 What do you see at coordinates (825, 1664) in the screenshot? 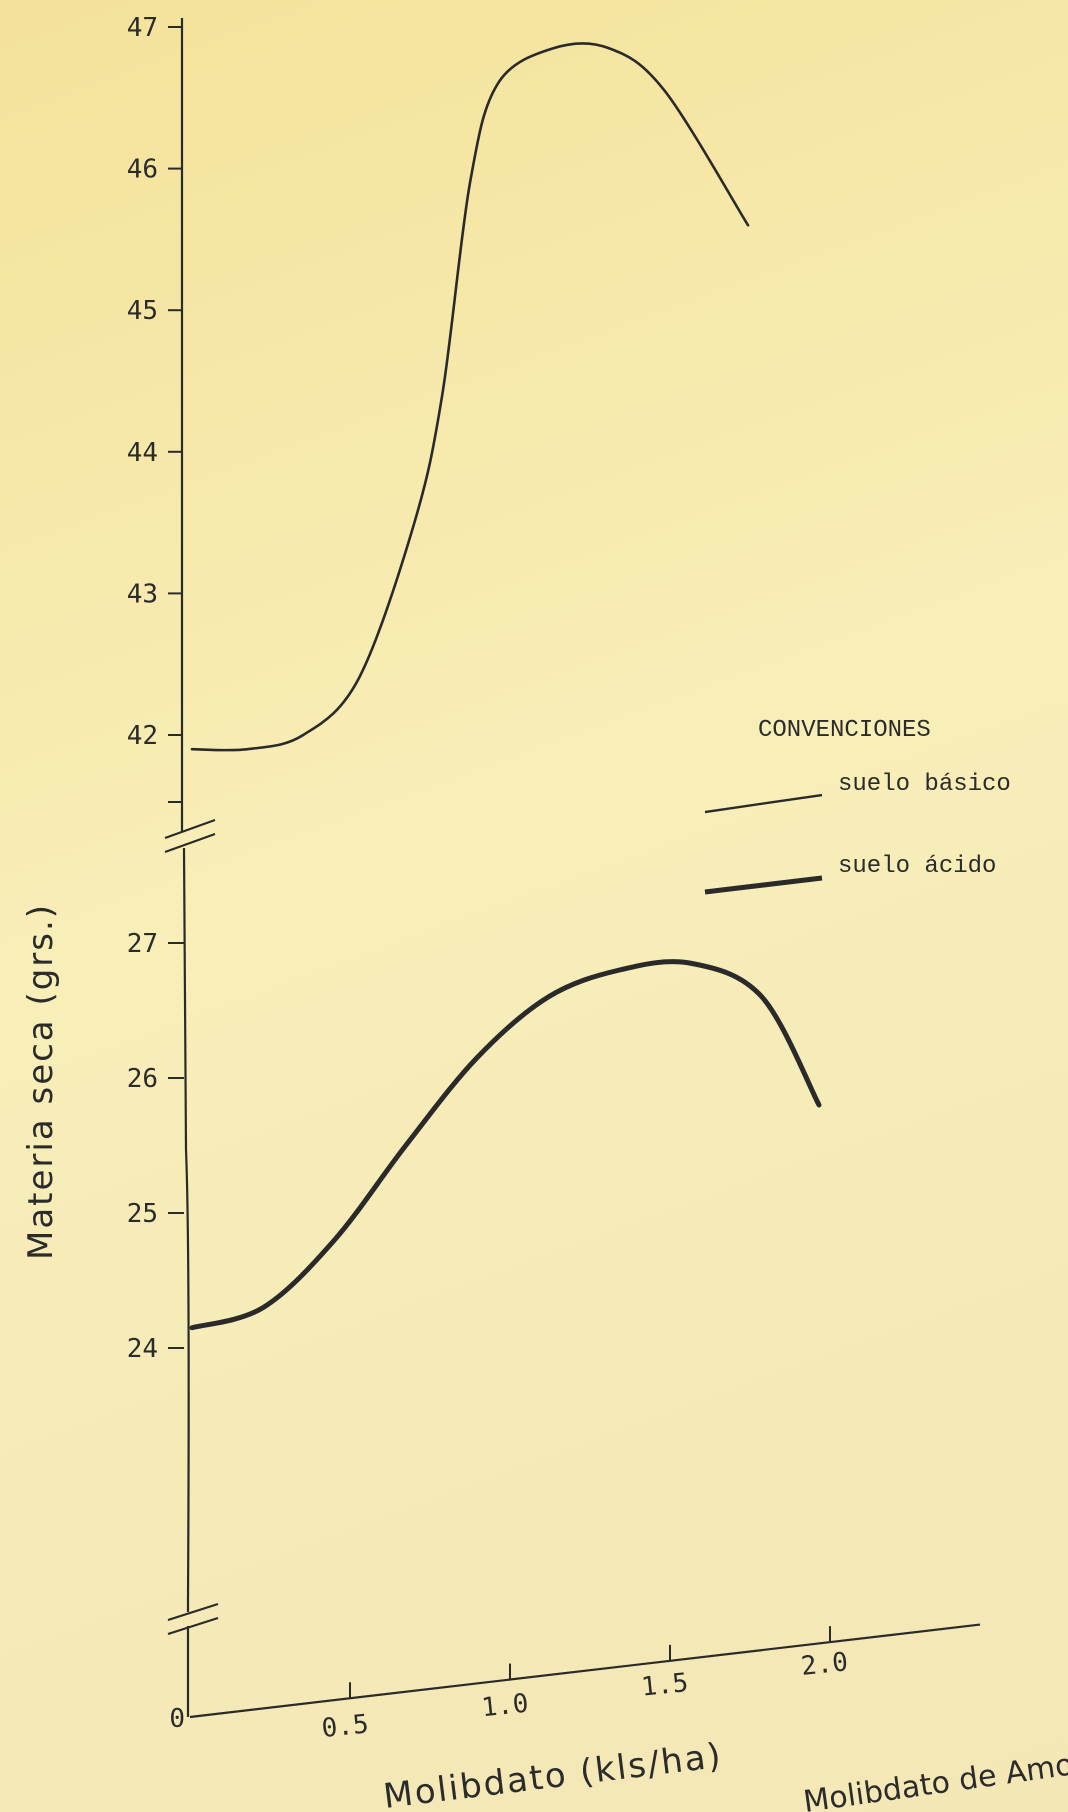
I see `x-tick-label-2.0: 2.0` at bounding box center [825, 1664].